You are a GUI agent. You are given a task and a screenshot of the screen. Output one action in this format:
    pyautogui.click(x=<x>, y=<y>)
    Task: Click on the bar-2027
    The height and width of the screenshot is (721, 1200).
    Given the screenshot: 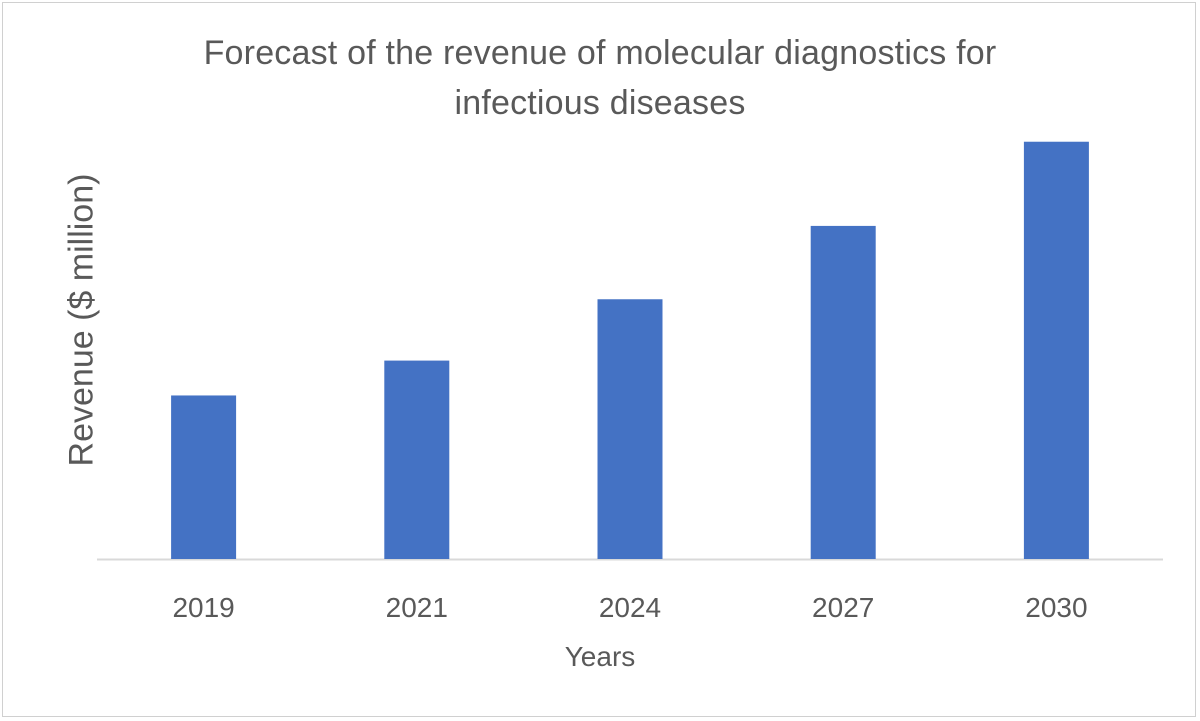 What is the action you would take?
    pyautogui.click(x=843, y=392)
    